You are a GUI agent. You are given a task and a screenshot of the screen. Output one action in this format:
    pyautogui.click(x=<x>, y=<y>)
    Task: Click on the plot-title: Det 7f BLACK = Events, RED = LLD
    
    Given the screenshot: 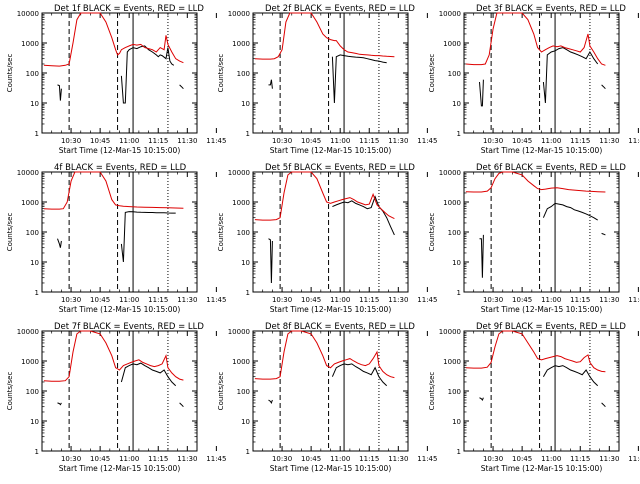 What is the action you would take?
    pyautogui.click(x=129, y=327)
    